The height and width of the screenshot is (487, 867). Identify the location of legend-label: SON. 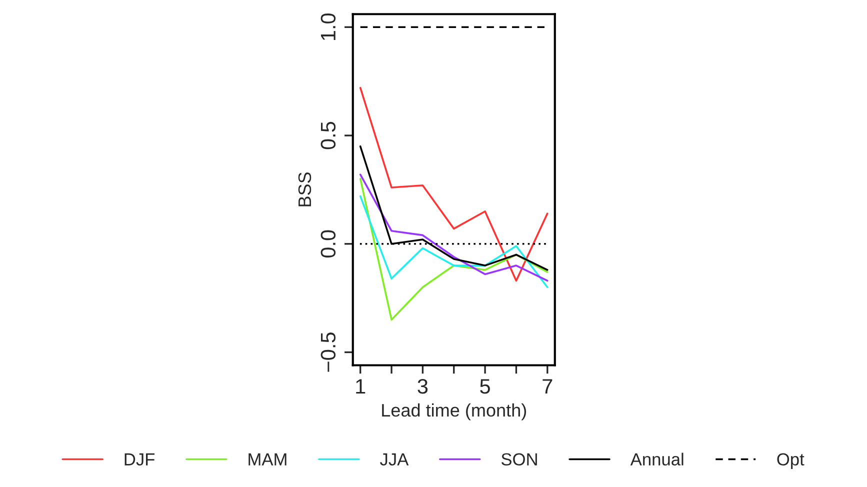
(519, 459).